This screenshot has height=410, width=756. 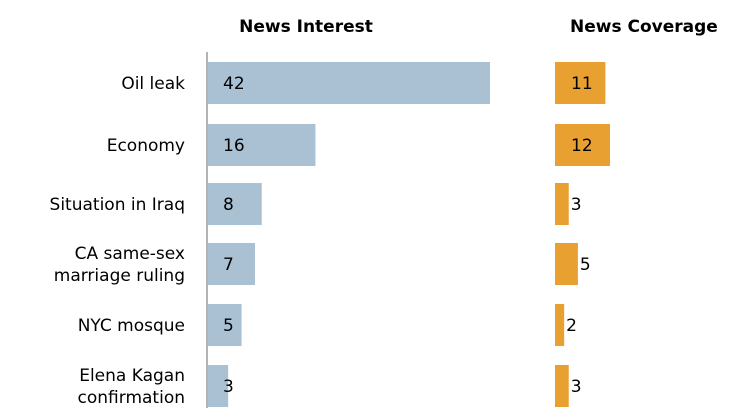 I want to click on coverage-value-label: 12, so click(x=582, y=146).